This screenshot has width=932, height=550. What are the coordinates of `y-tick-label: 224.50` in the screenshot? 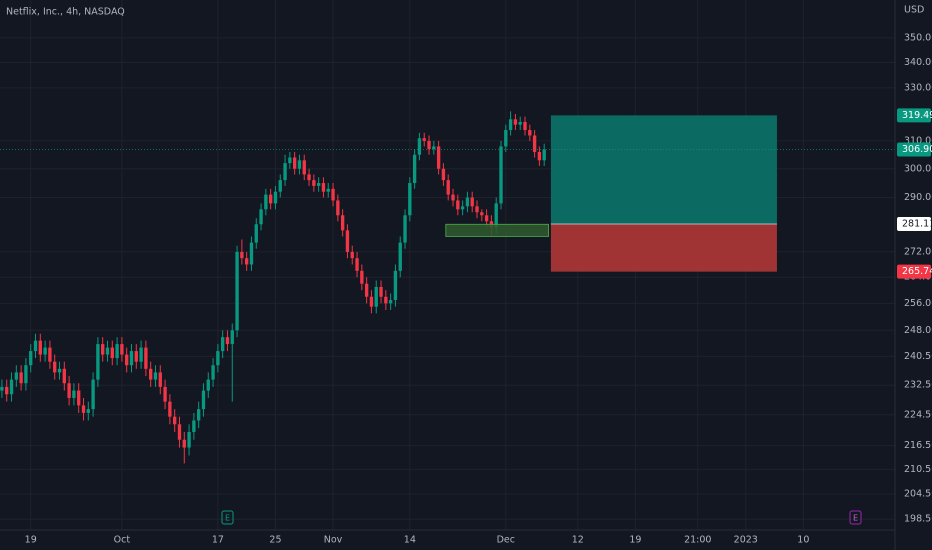 It's located at (918, 414).